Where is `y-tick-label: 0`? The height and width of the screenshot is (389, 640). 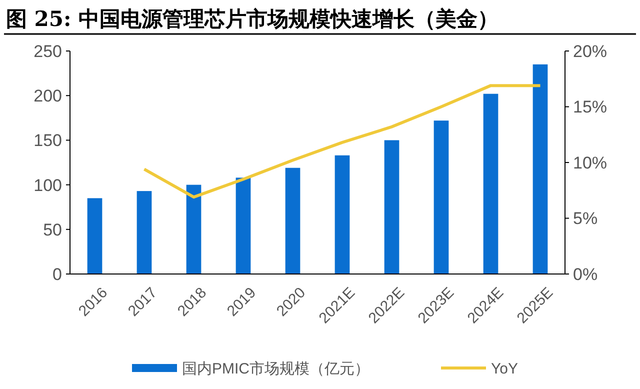
y-tick-label: 0 is located at coordinates (57, 274).